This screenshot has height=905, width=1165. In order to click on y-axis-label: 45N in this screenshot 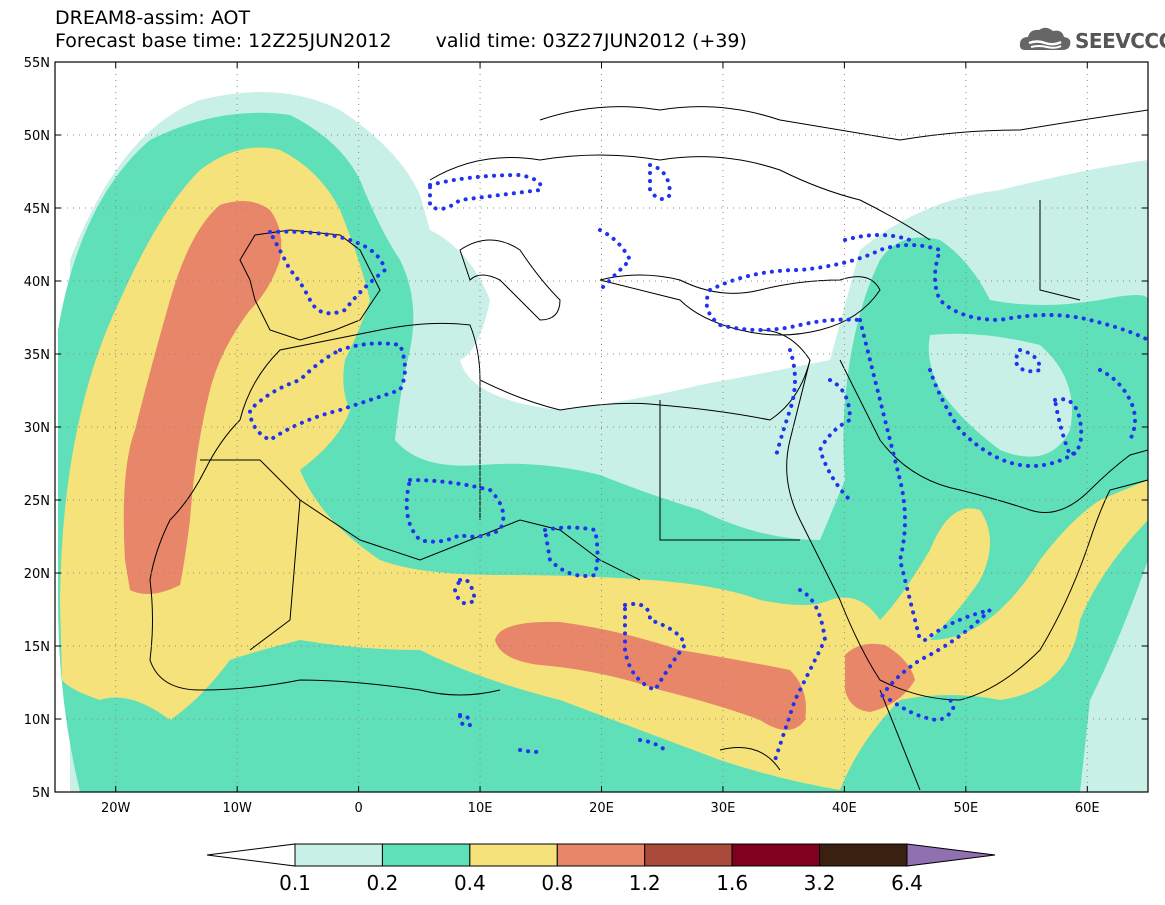, I will do `click(37, 209)`.